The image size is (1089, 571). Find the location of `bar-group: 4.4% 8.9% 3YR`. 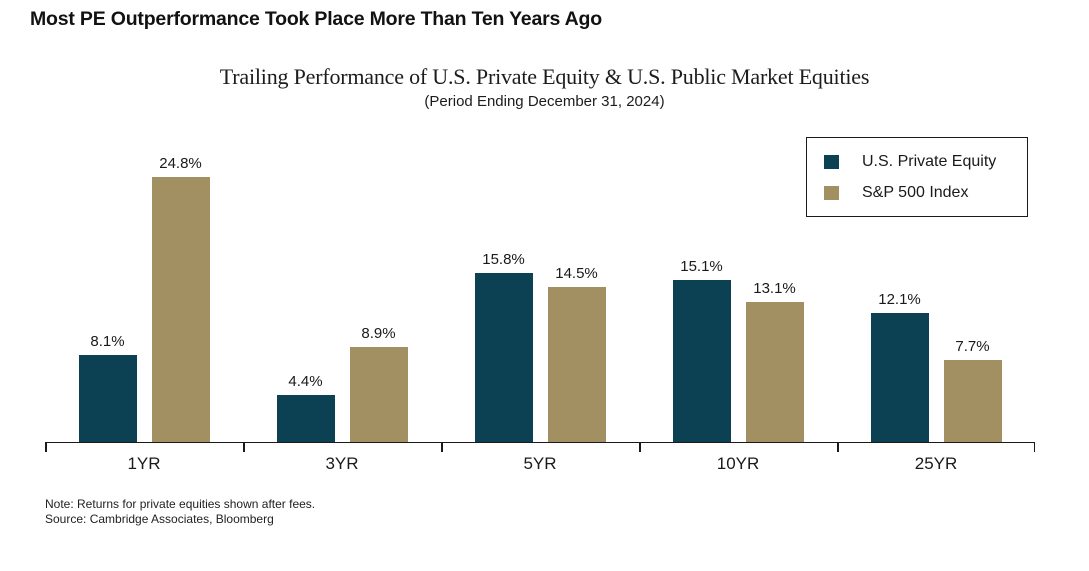

bar-group: 4.4% 8.9% 3YR is located at coordinates (342, 307).